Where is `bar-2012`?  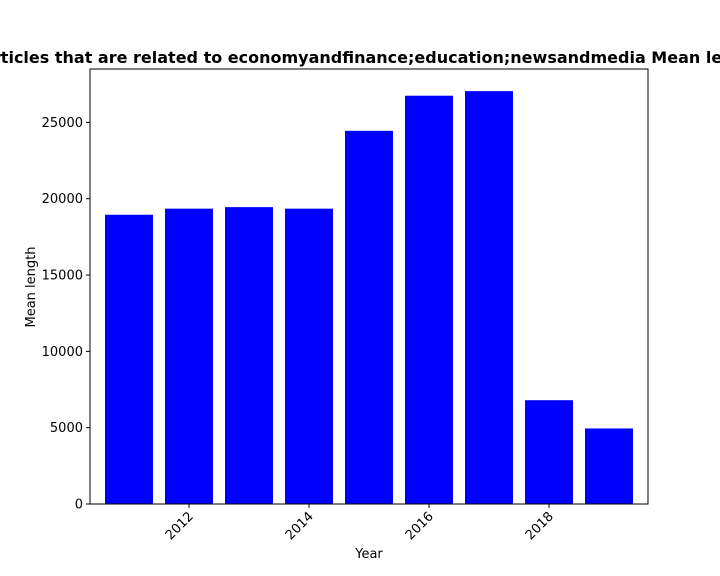 bar-2012 is located at coordinates (189, 356).